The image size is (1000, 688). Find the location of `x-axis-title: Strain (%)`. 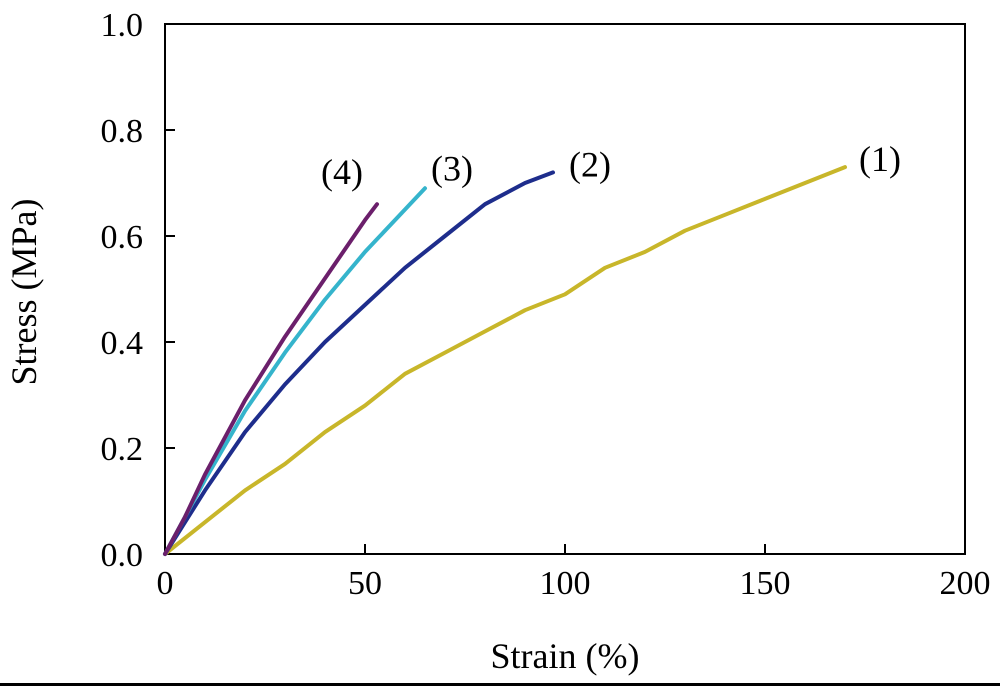

x-axis-title: Strain (%) is located at coordinates (565, 656).